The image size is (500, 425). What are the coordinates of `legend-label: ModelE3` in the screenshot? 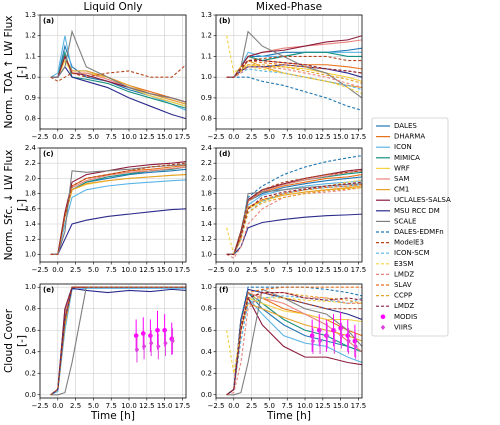 It's located at (409, 243).